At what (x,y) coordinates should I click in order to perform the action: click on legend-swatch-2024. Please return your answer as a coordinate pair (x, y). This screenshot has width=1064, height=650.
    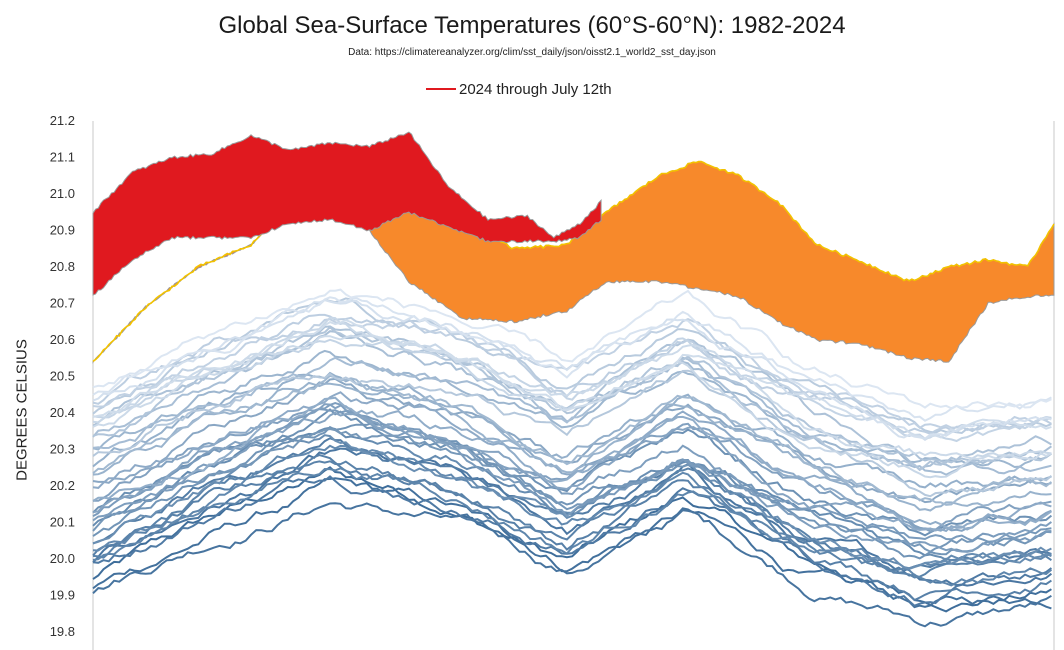
    Looking at the image, I should click on (441, 89).